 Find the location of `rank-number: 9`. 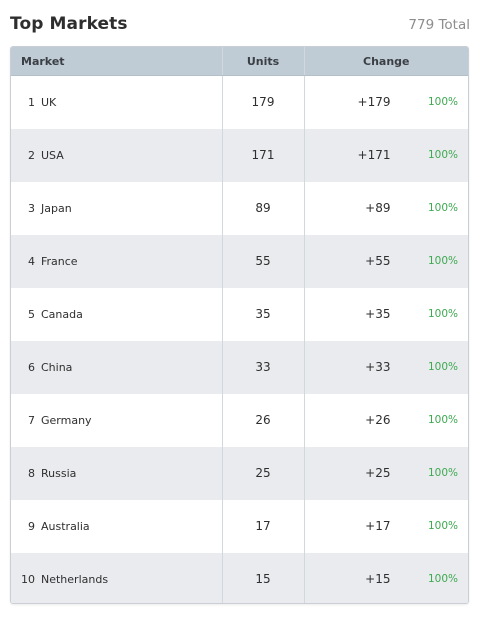

rank-number: 9 is located at coordinates (31, 526).